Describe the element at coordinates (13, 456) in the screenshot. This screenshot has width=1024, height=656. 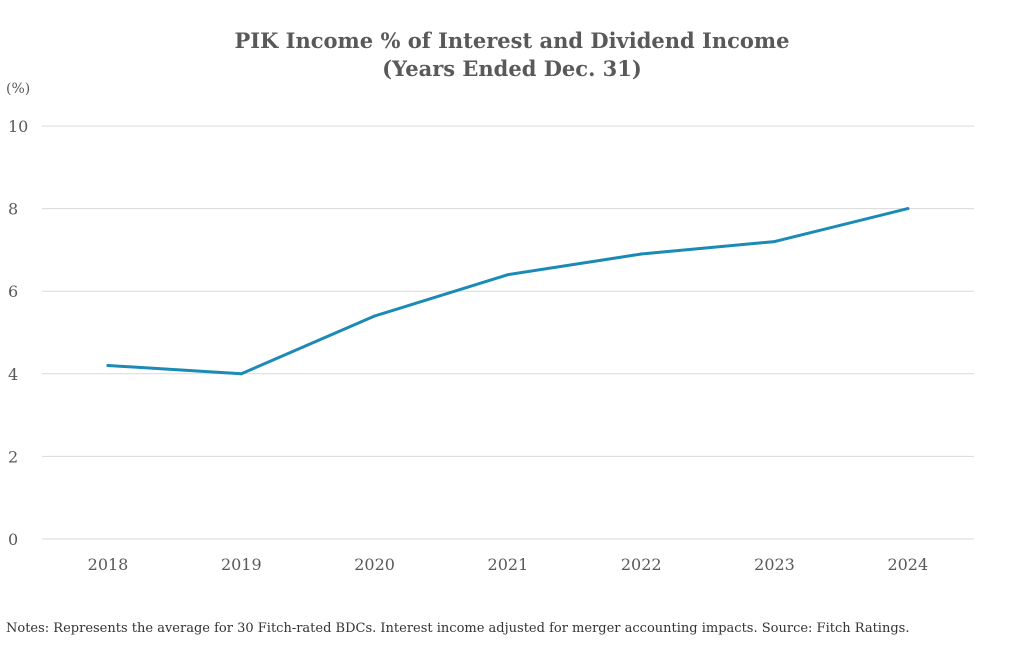
I see `y-tick-label: 2` at that location.